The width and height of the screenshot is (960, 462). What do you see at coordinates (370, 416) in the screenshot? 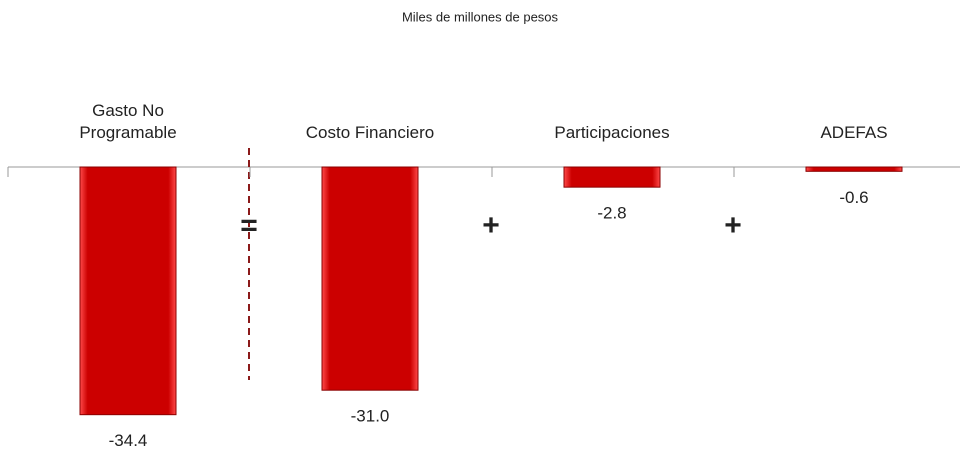
I see `value-label: -31.0` at bounding box center [370, 416].